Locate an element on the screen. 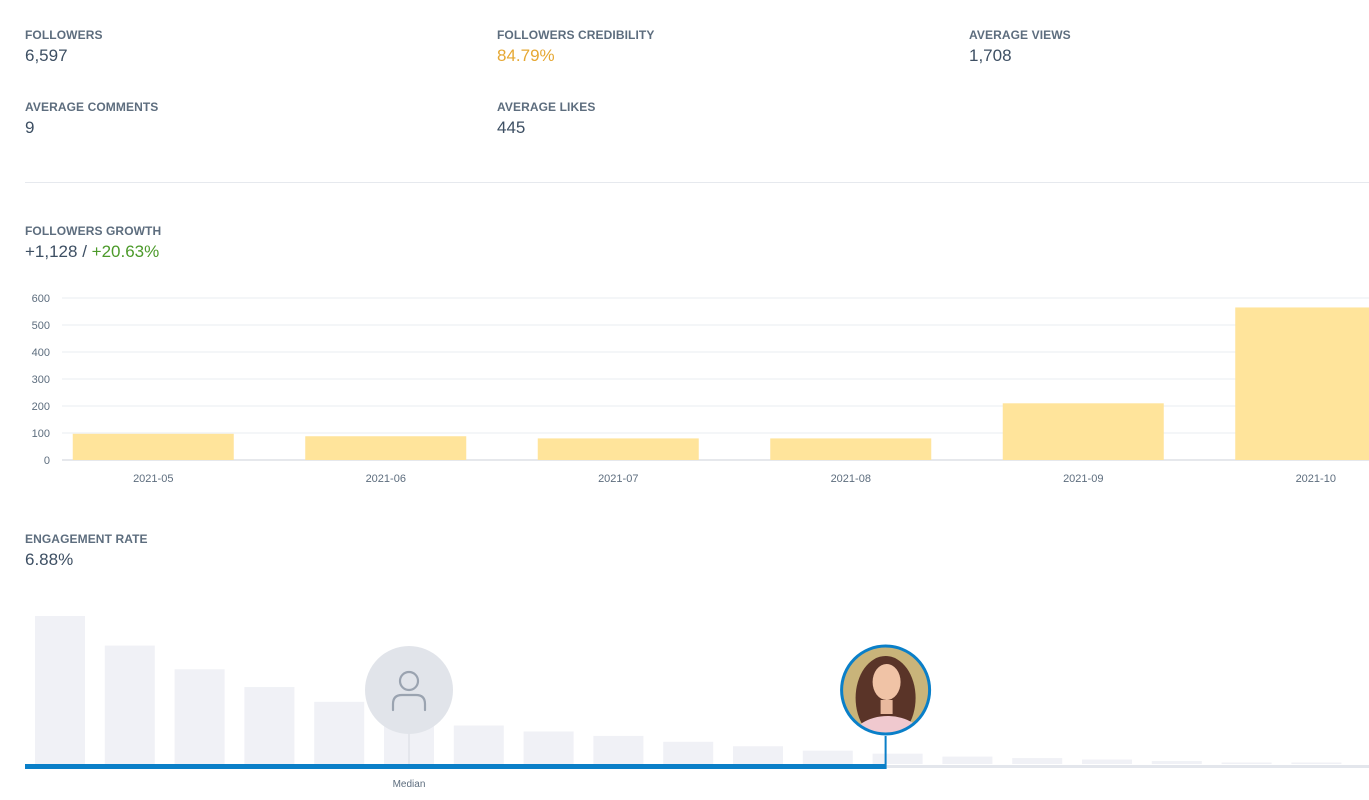  stat-value: 84.79% is located at coordinates (526, 55).